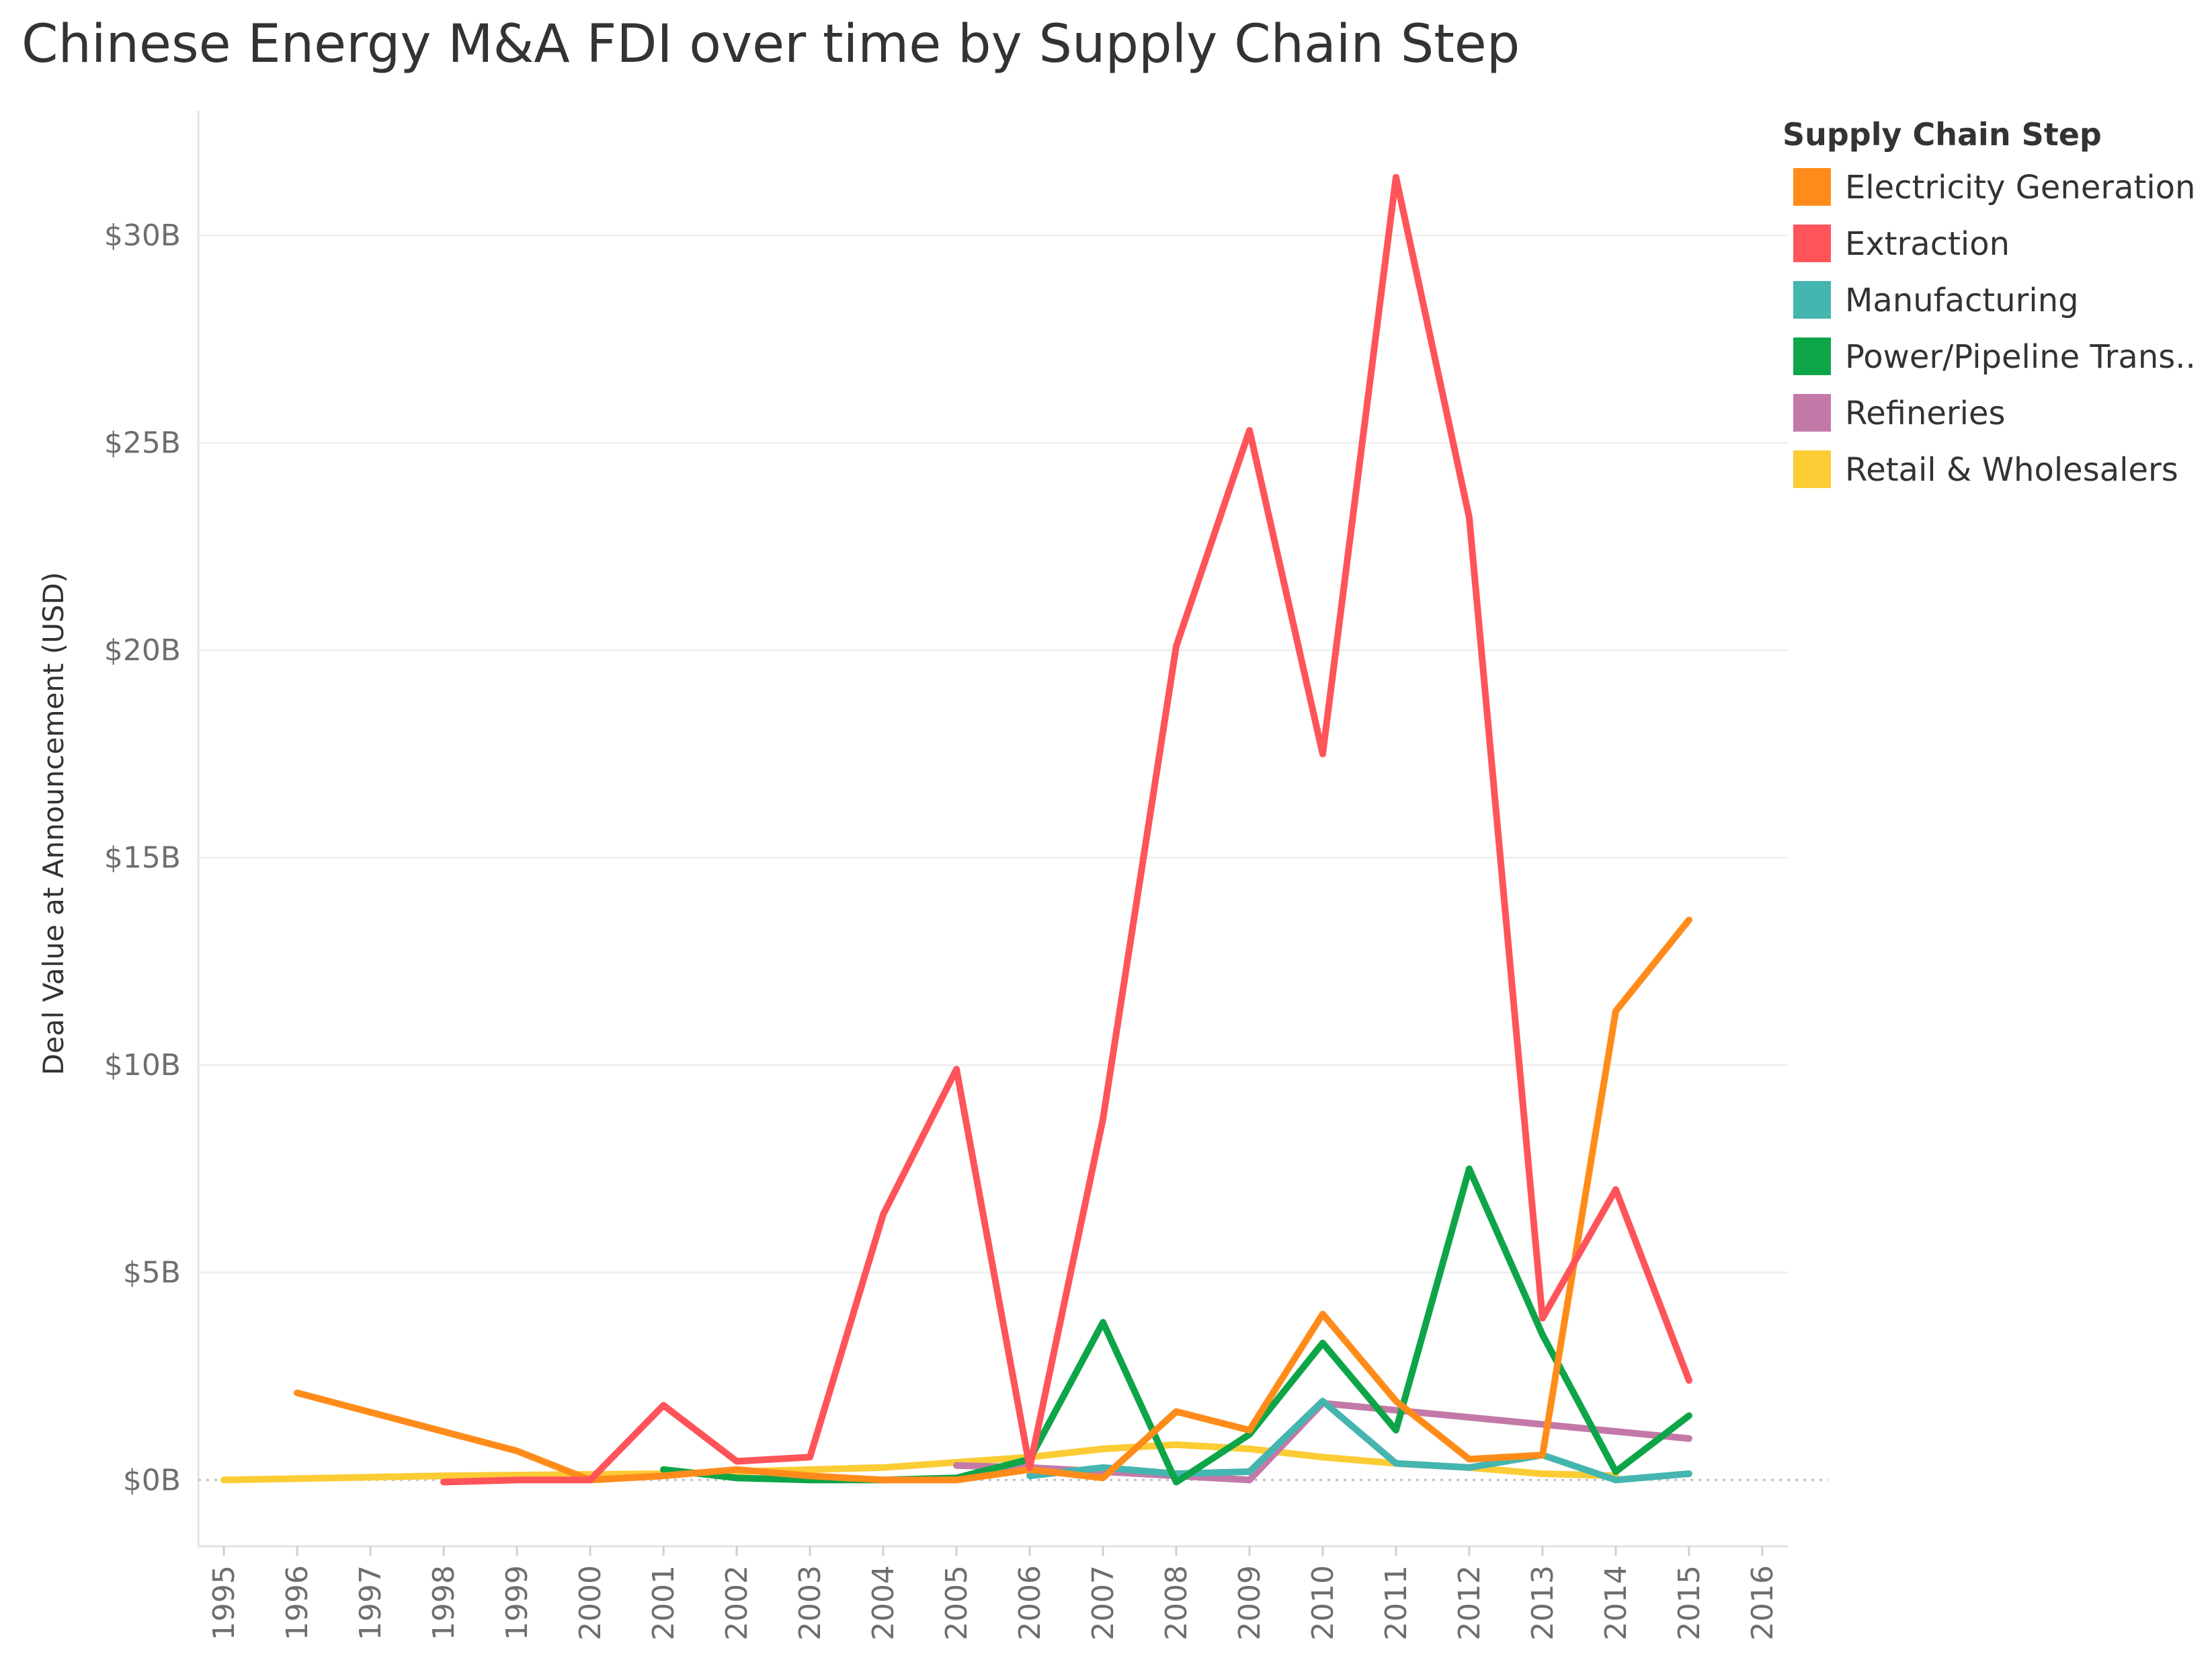 The width and height of the screenshot is (2212, 1664). What do you see at coordinates (810, 1603) in the screenshot?
I see `x-tick-label: 2003` at bounding box center [810, 1603].